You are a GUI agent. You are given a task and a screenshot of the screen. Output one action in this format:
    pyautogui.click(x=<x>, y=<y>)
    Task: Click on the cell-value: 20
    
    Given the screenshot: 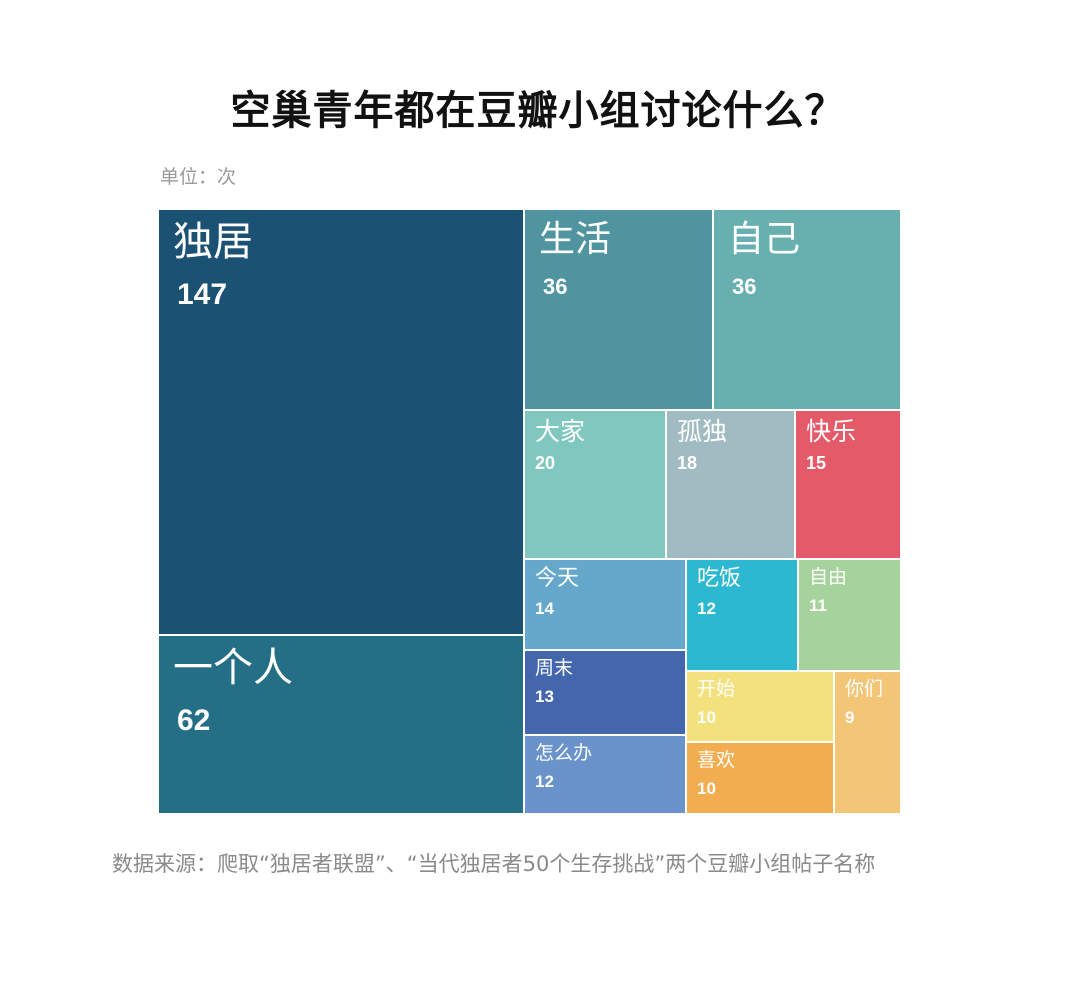 What is the action you would take?
    pyautogui.click(x=545, y=463)
    